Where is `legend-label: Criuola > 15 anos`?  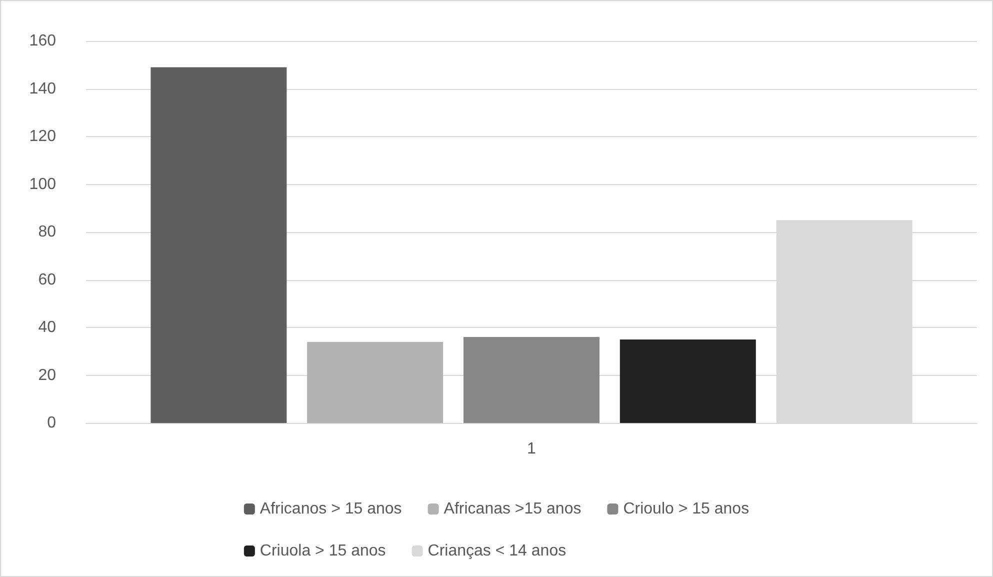 legend-label: Criuola > 15 anos is located at coordinates (323, 551).